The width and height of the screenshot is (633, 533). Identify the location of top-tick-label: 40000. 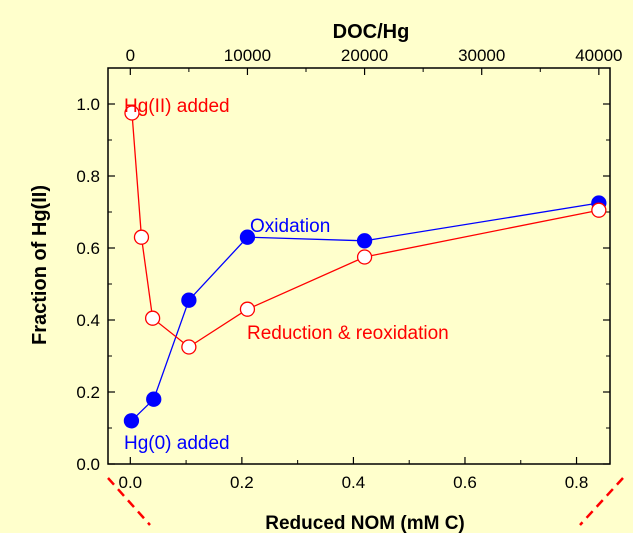
(598, 55).